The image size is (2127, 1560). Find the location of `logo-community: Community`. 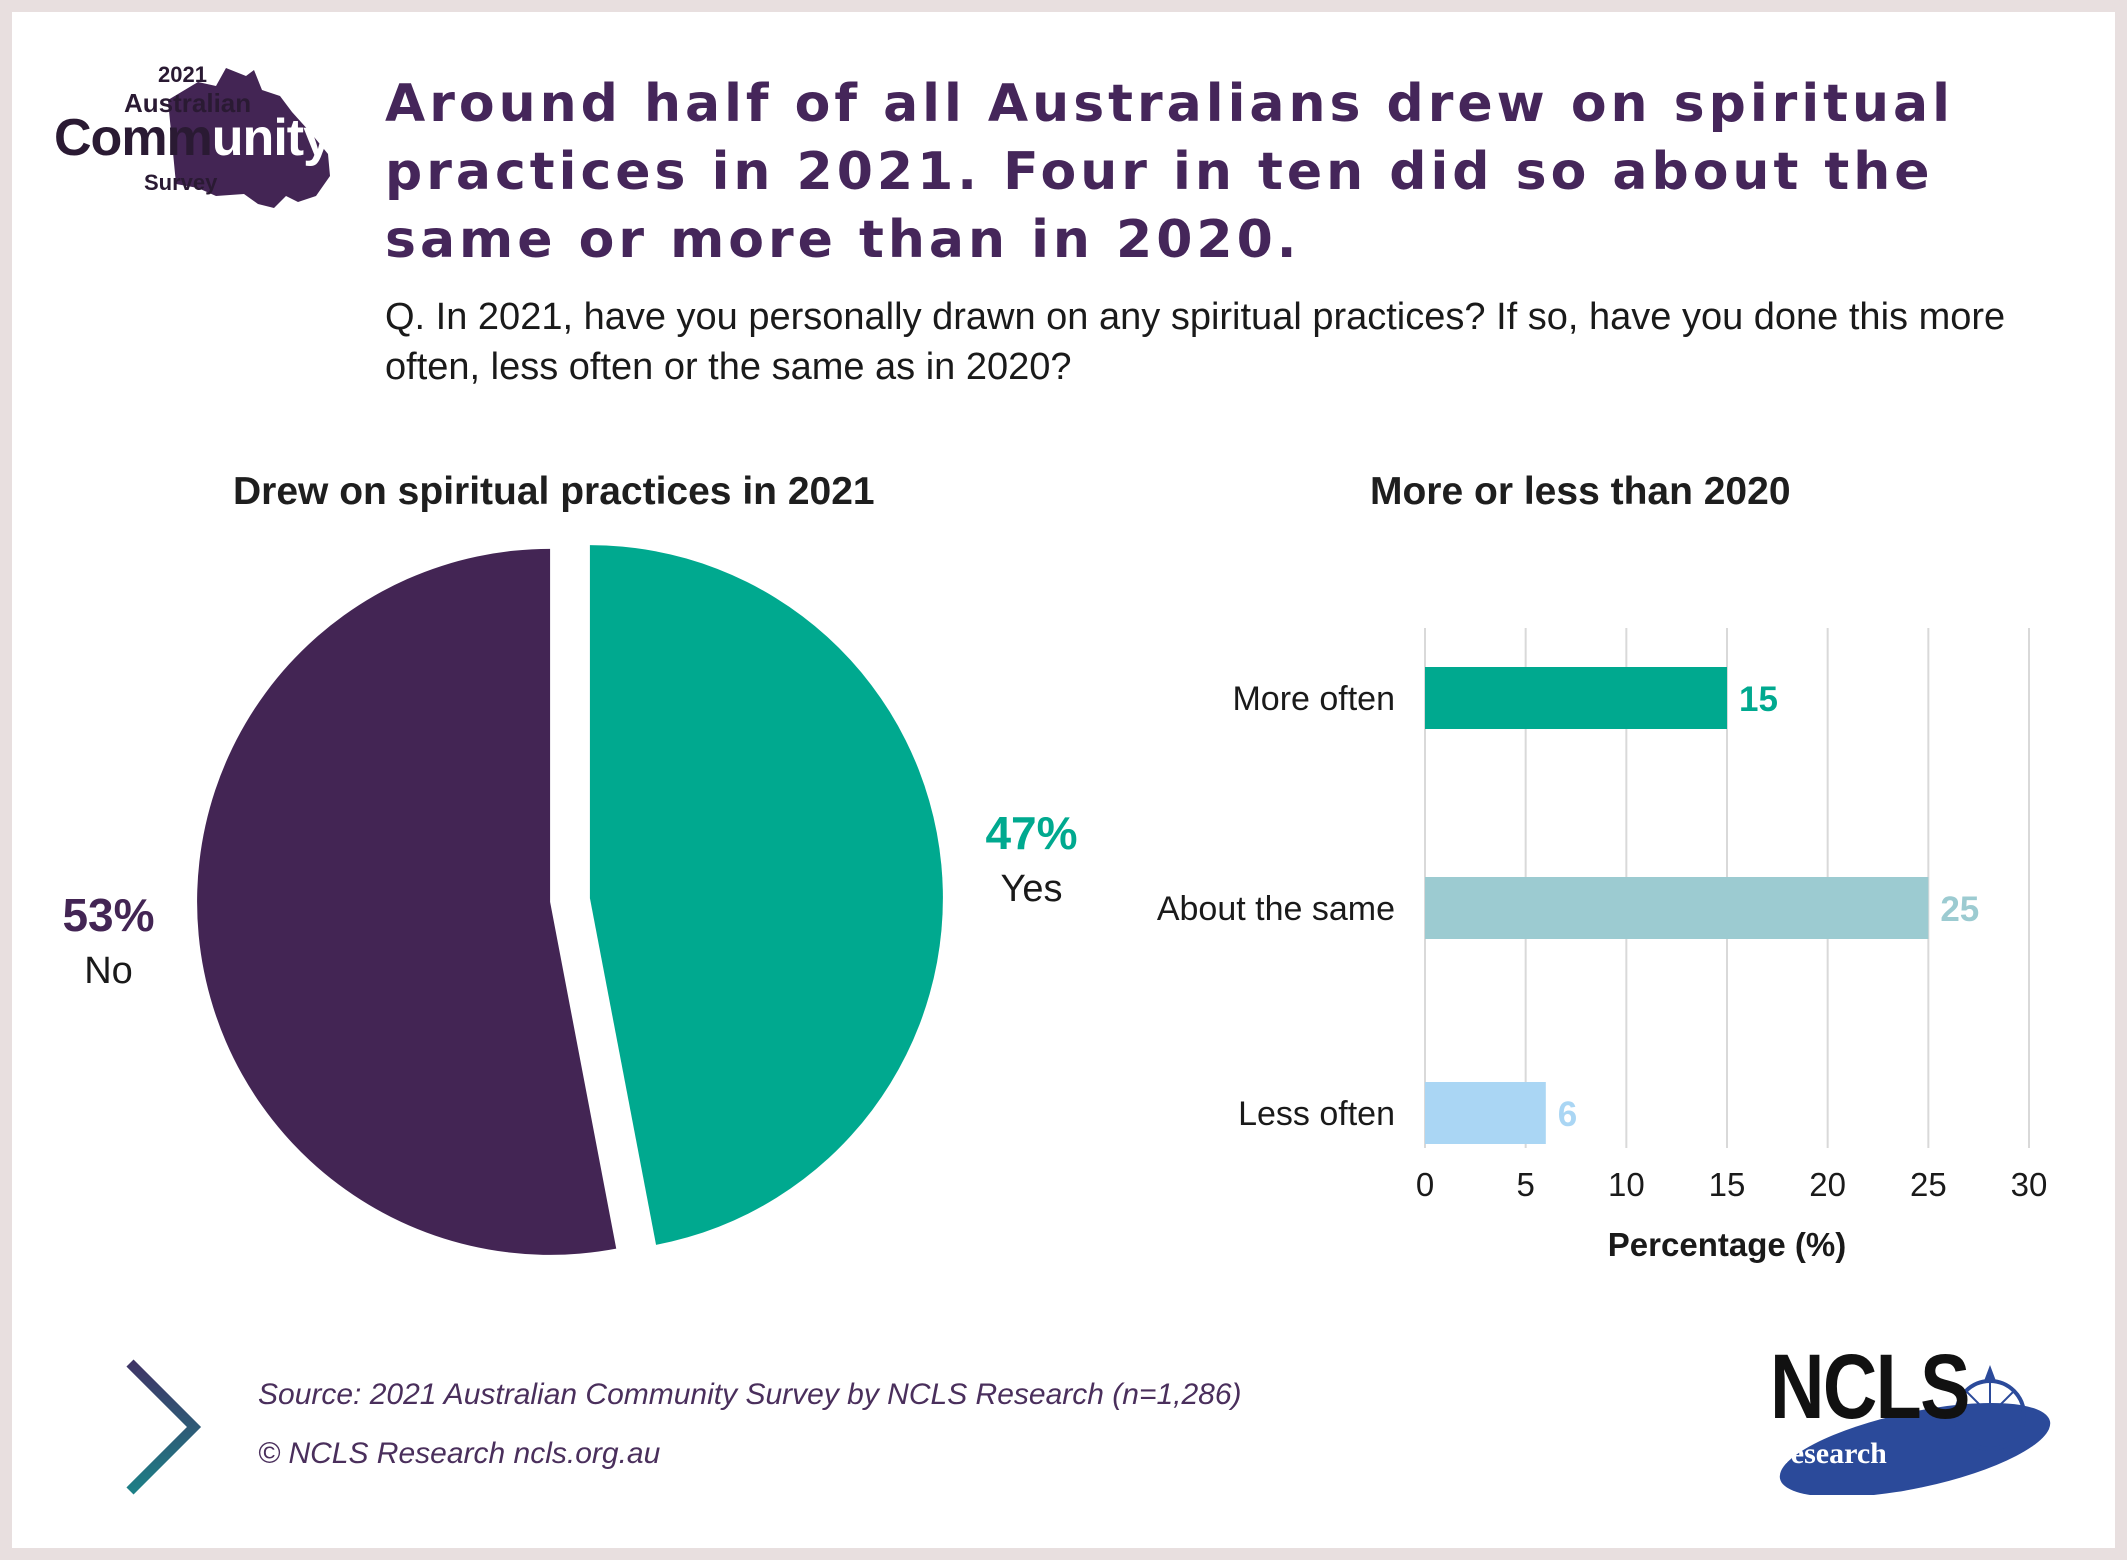

logo-community: Community is located at coordinates (193, 138).